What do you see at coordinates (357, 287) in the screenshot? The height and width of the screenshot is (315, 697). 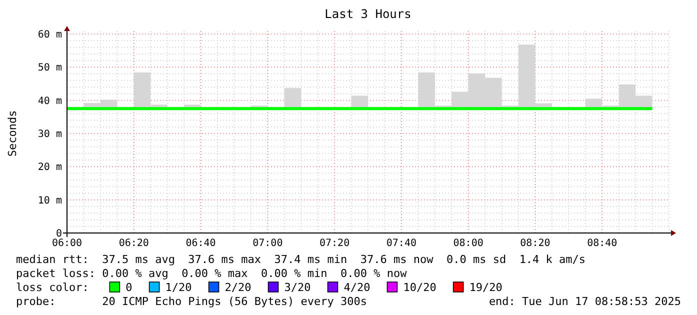 I see `legend-label: 4/20` at bounding box center [357, 287].